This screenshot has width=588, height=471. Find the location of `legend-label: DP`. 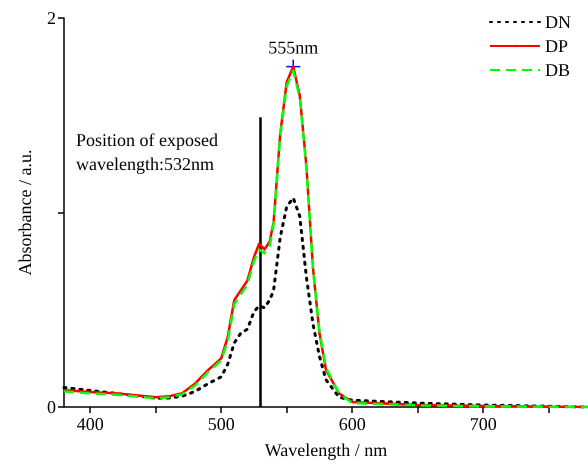

legend-label: DP is located at coordinates (556, 46).